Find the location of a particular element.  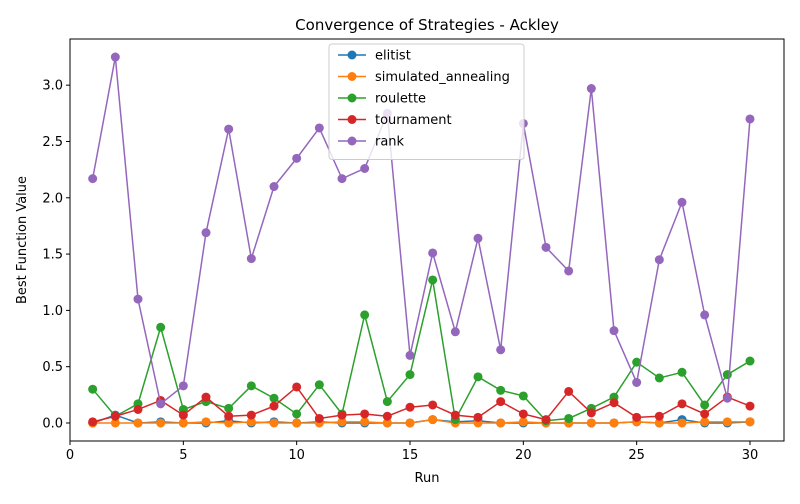

legend-box is located at coordinates (426, 101).